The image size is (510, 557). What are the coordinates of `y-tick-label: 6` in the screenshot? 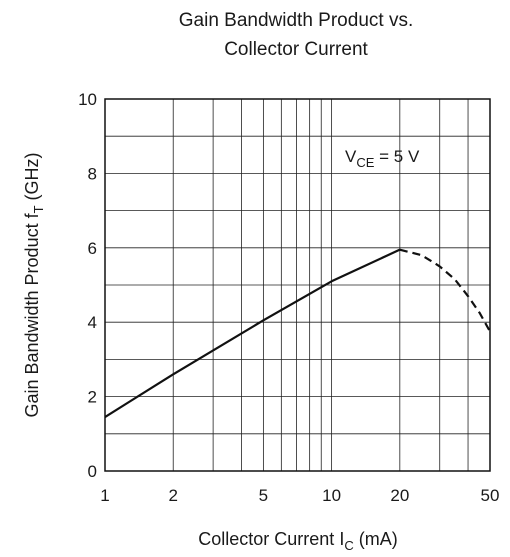 It's located at (92, 248).